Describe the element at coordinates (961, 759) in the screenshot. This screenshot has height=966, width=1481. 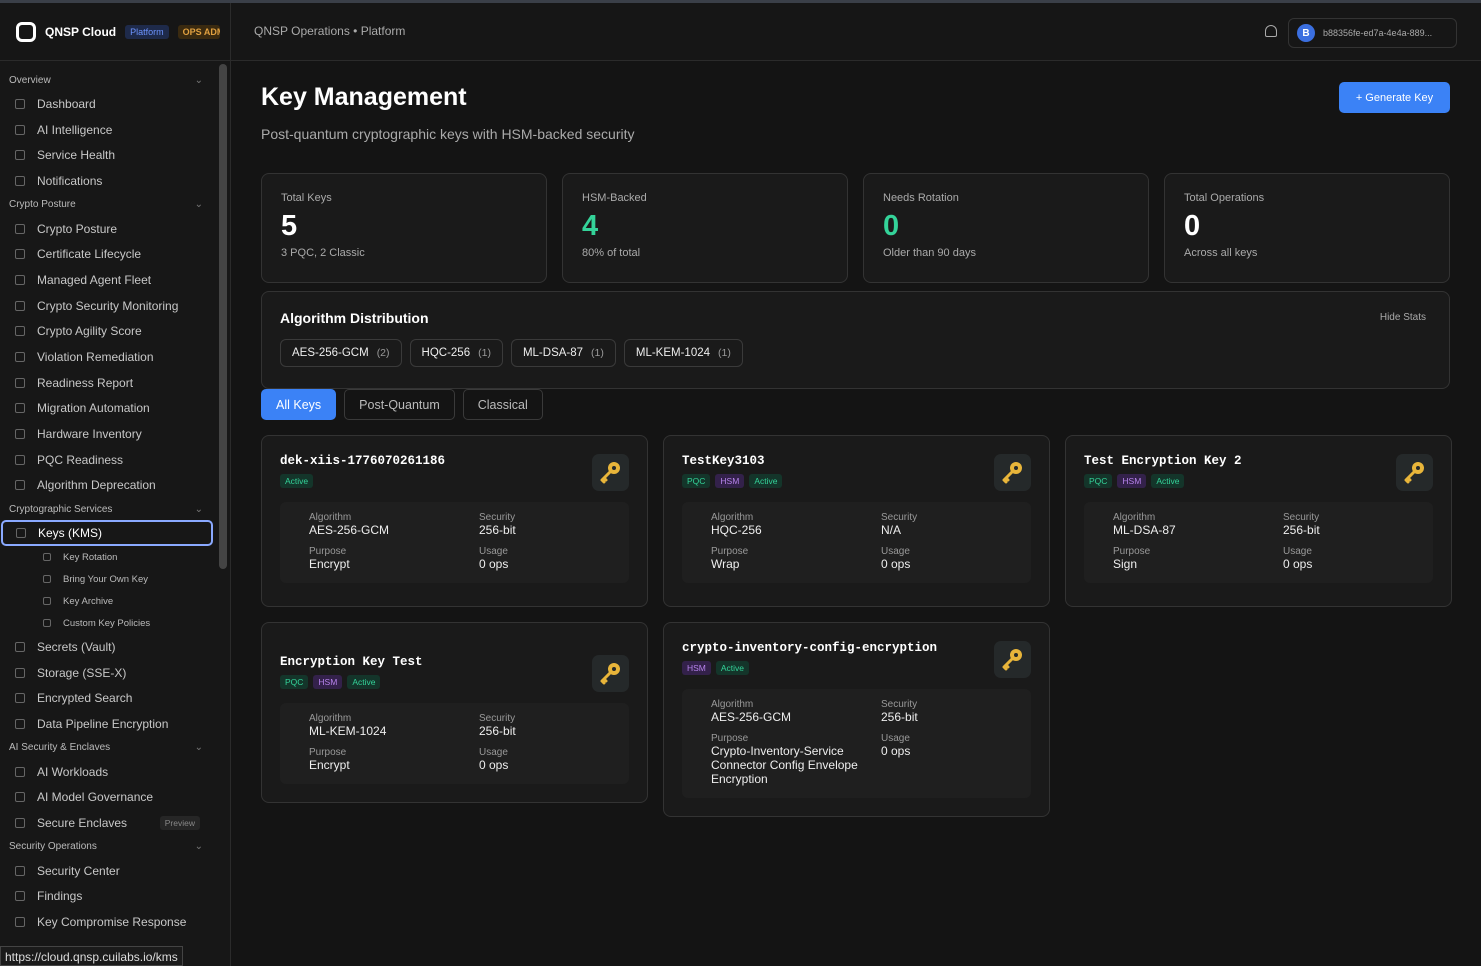
I see `detail-field: Usage 0 ops` at that location.